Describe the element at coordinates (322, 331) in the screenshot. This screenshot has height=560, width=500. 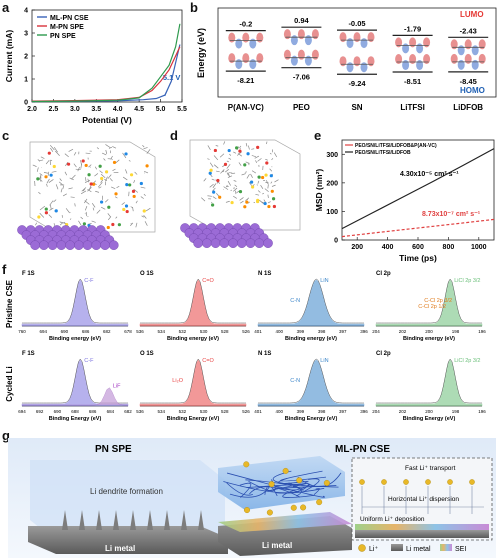
I see `spectrum-tick: 398` at that location.